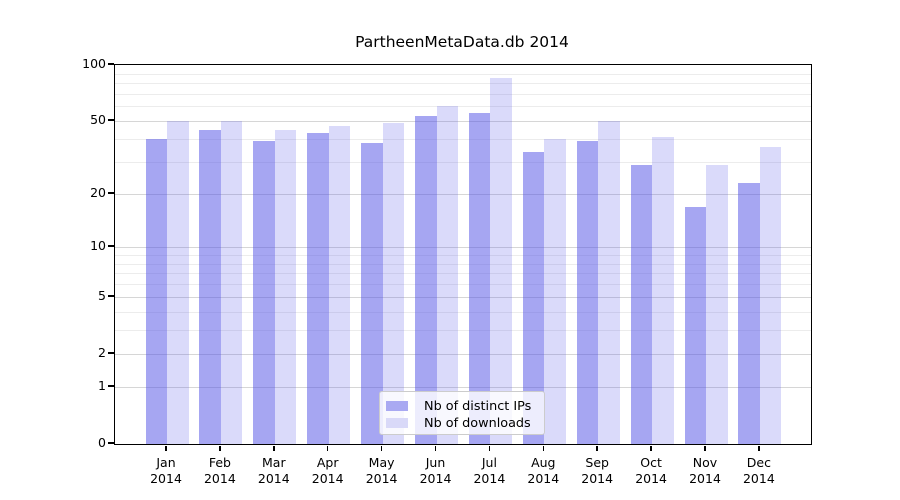  What do you see at coordinates (393, 283) in the screenshot?
I see `bar-downloads-may` at bounding box center [393, 283].